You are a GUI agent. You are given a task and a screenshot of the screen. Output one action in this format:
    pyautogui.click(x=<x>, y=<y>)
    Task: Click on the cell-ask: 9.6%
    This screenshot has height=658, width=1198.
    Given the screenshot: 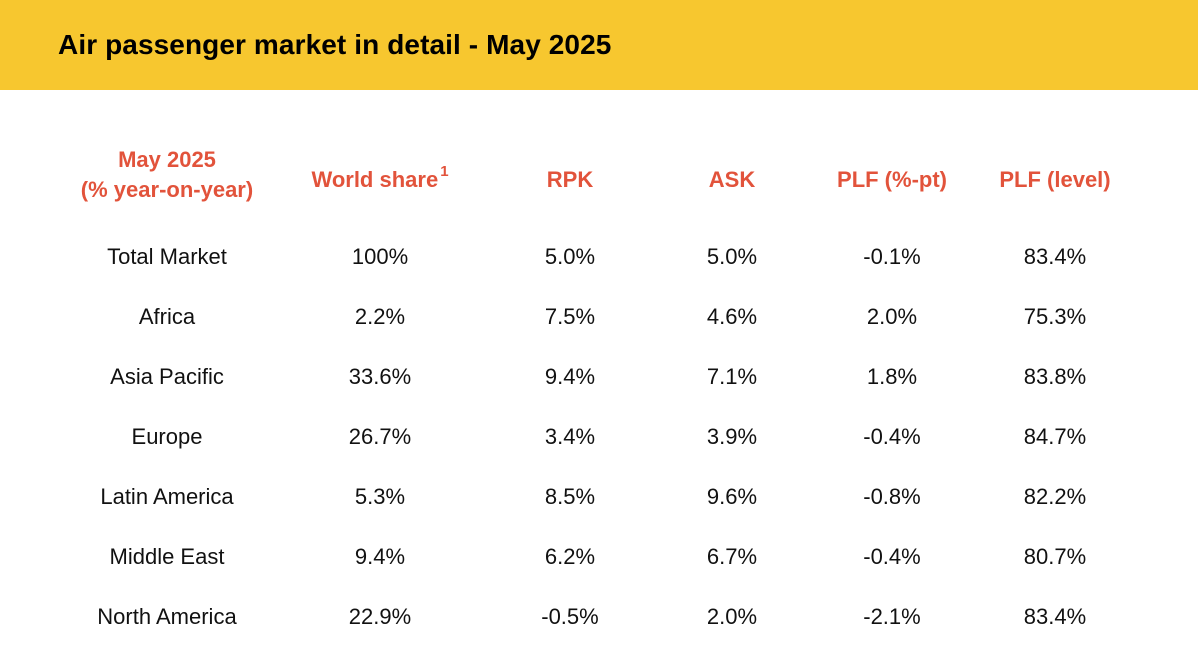 What is the action you would take?
    pyautogui.click(x=732, y=496)
    